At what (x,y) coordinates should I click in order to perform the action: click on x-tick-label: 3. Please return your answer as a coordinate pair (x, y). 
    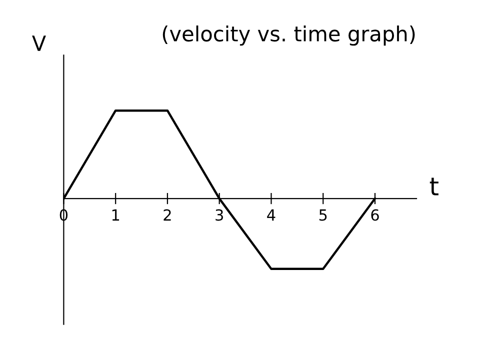
    Looking at the image, I should click on (219, 215).